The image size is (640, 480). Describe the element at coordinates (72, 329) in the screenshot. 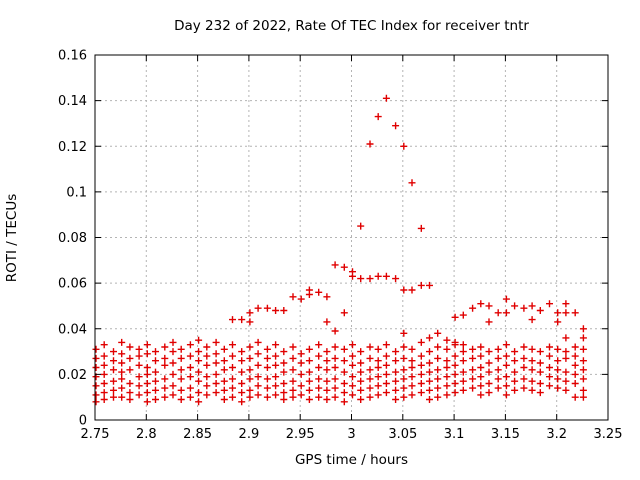

I see `y-tick-label: 0.04` at that location.